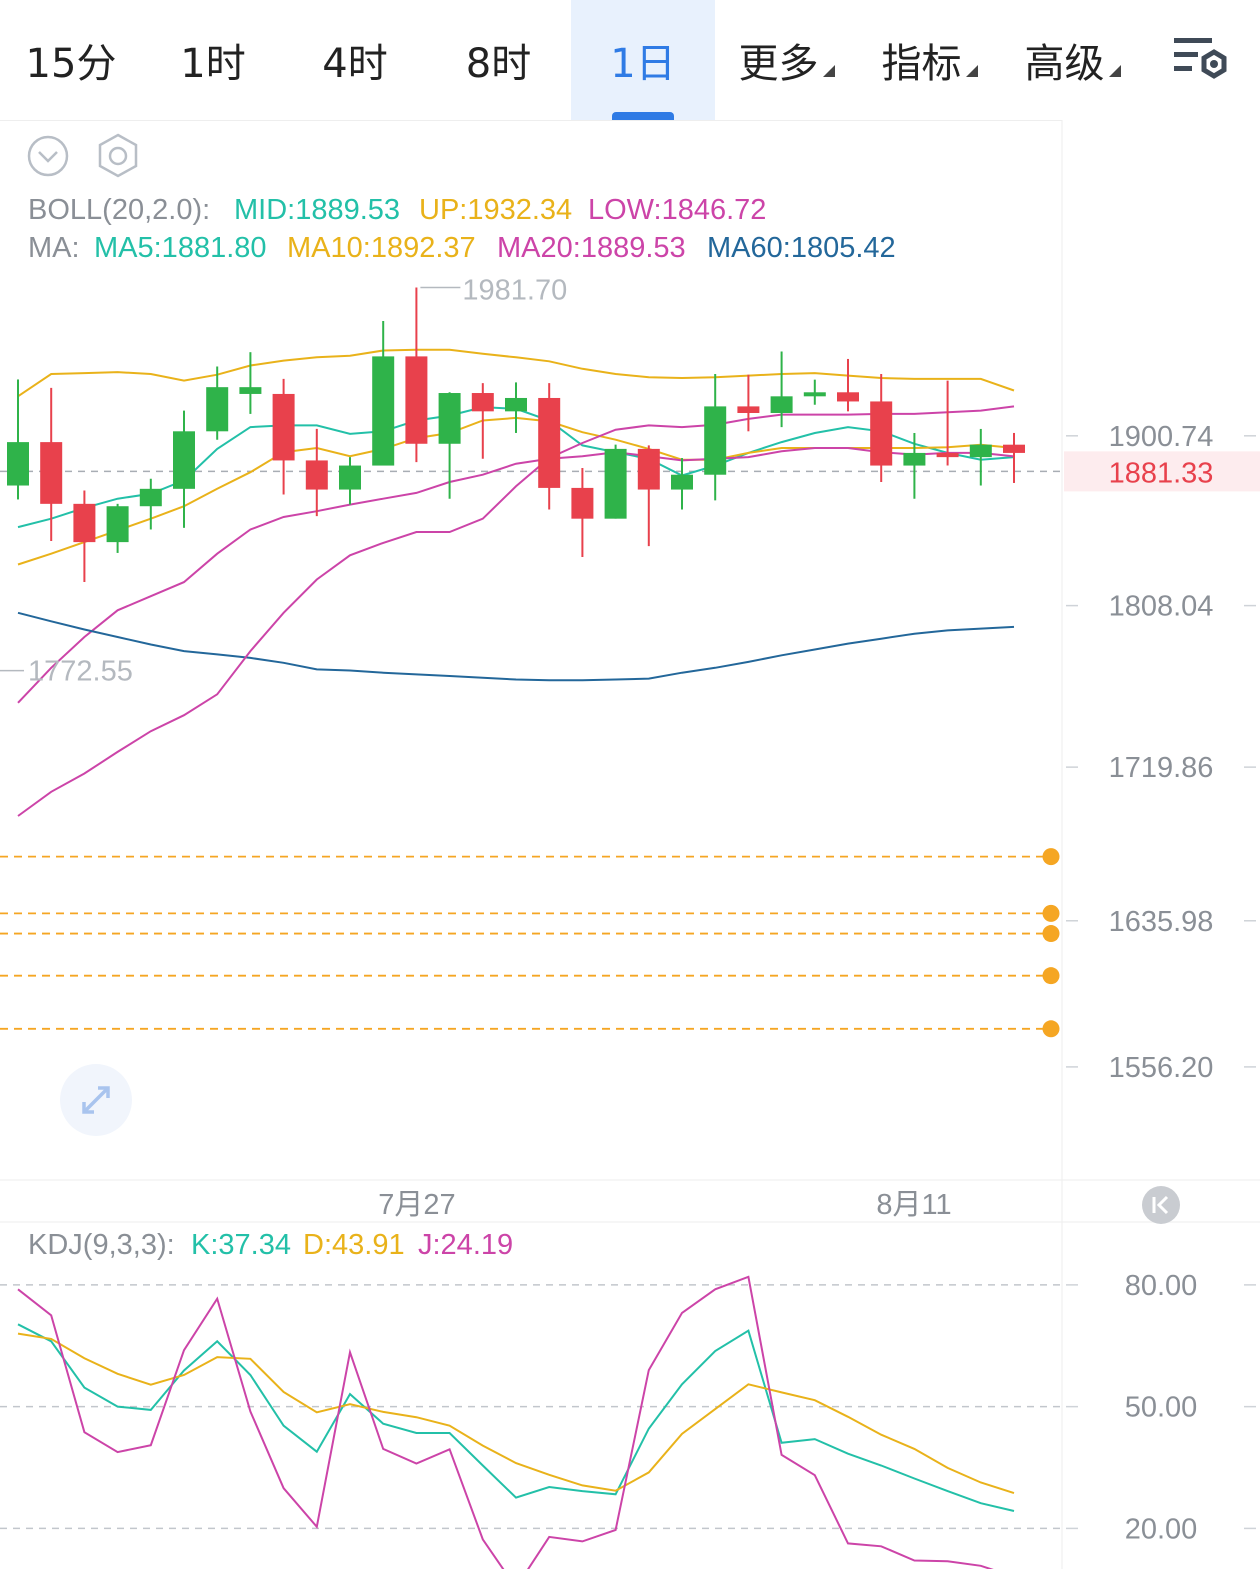 Image resolution: width=1260 pixels, height=1569 pixels. Describe the element at coordinates (54, 248) in the screenshot. I see `ma-legend-prefix: MA:` at that location.